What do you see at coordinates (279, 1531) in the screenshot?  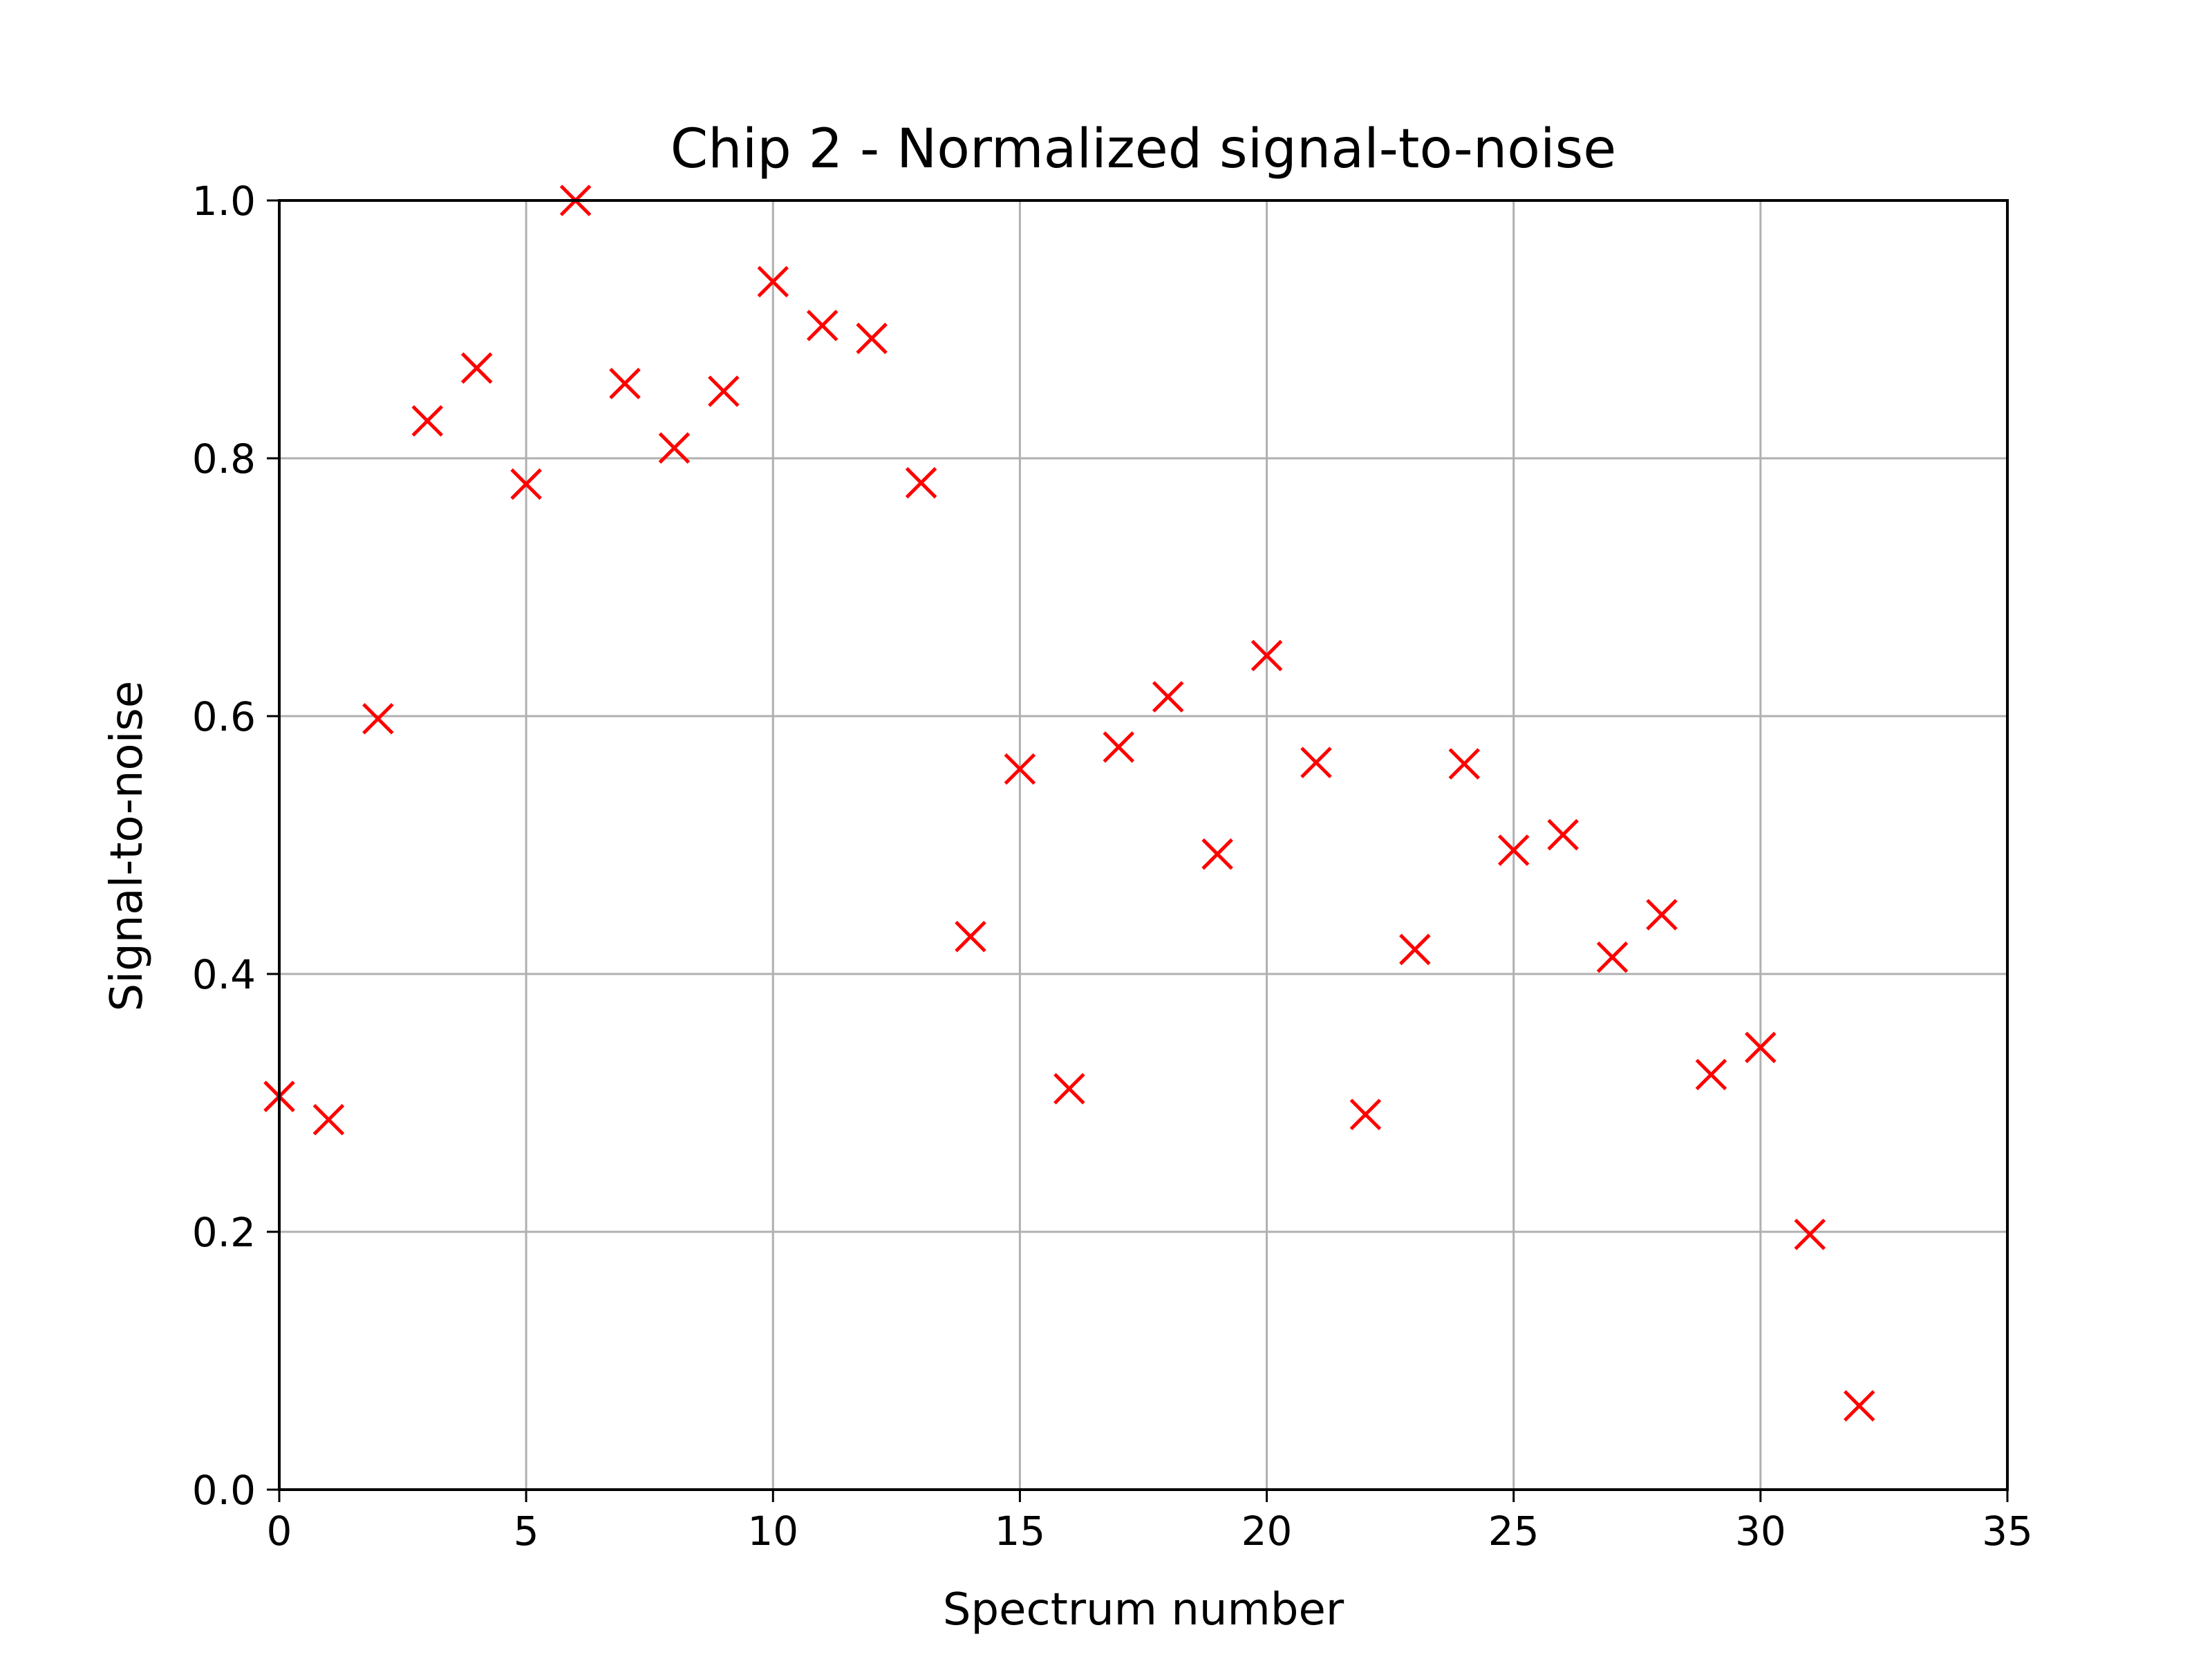 I see `x-tick-label: 0` at bounding box center [279, 1531].